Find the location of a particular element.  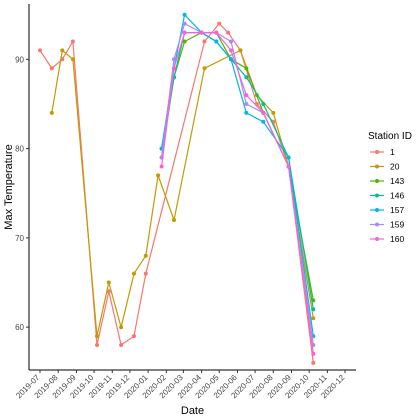

legend-item-20: 20 is located at coordinates (385, 167).